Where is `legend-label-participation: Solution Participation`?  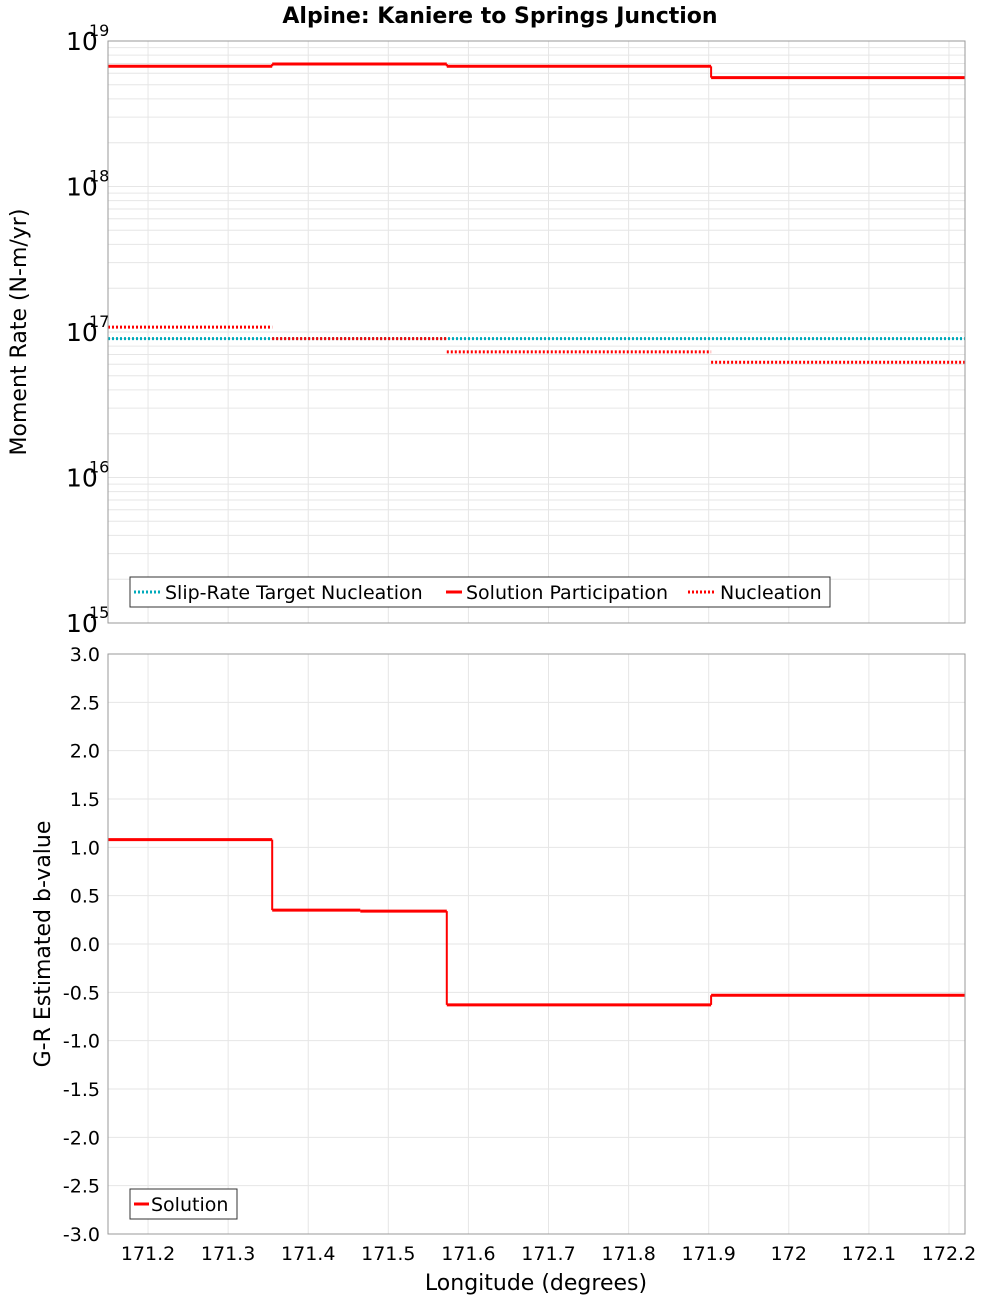
legend-label-participation: Solution Participation is located at coordinates (567, 593).